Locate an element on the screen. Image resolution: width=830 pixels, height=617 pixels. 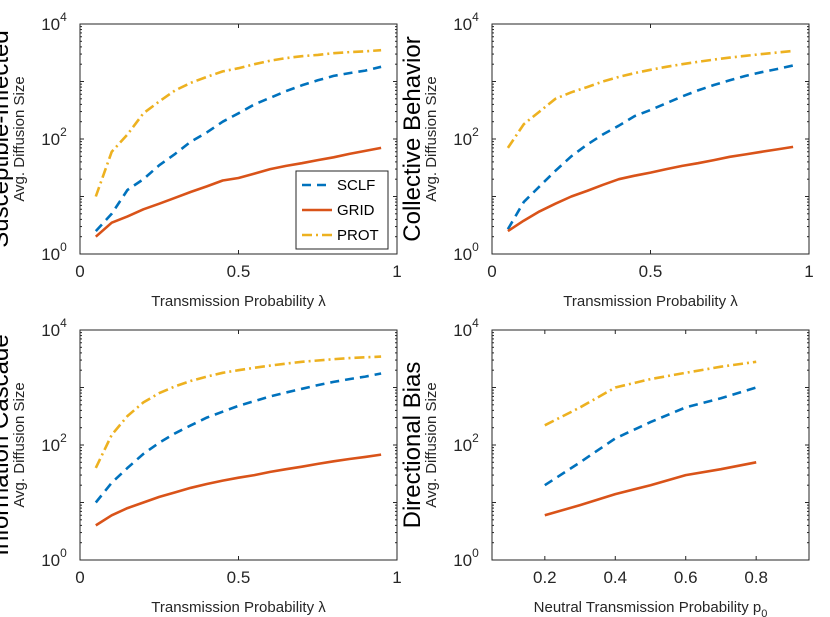
x-tick-label: 0.2 is located at coordinates (545, 577).